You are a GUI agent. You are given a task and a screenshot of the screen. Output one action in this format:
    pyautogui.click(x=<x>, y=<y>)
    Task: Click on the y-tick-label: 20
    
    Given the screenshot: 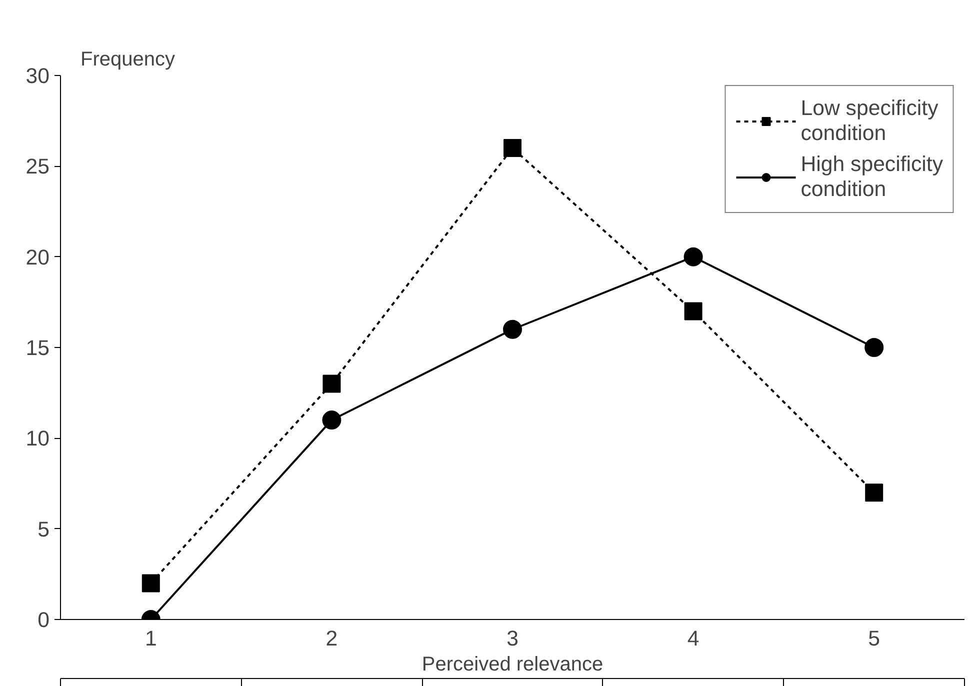 What is the action you would take?
    pyautogui.click(x=38, y=257)
    